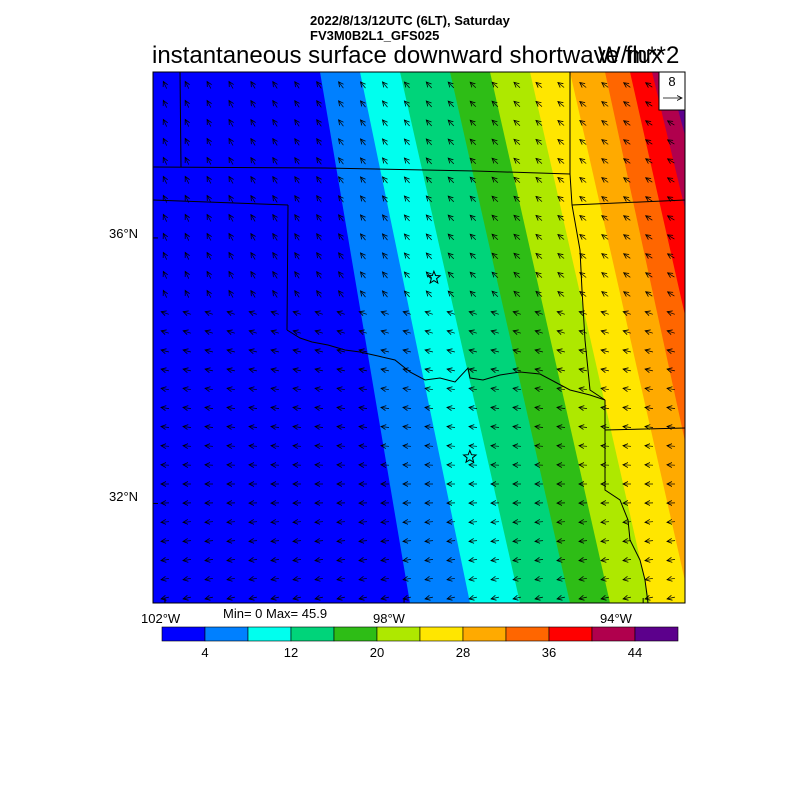  I want to click on lat-label-36n: 36°N, so click(124, 233).